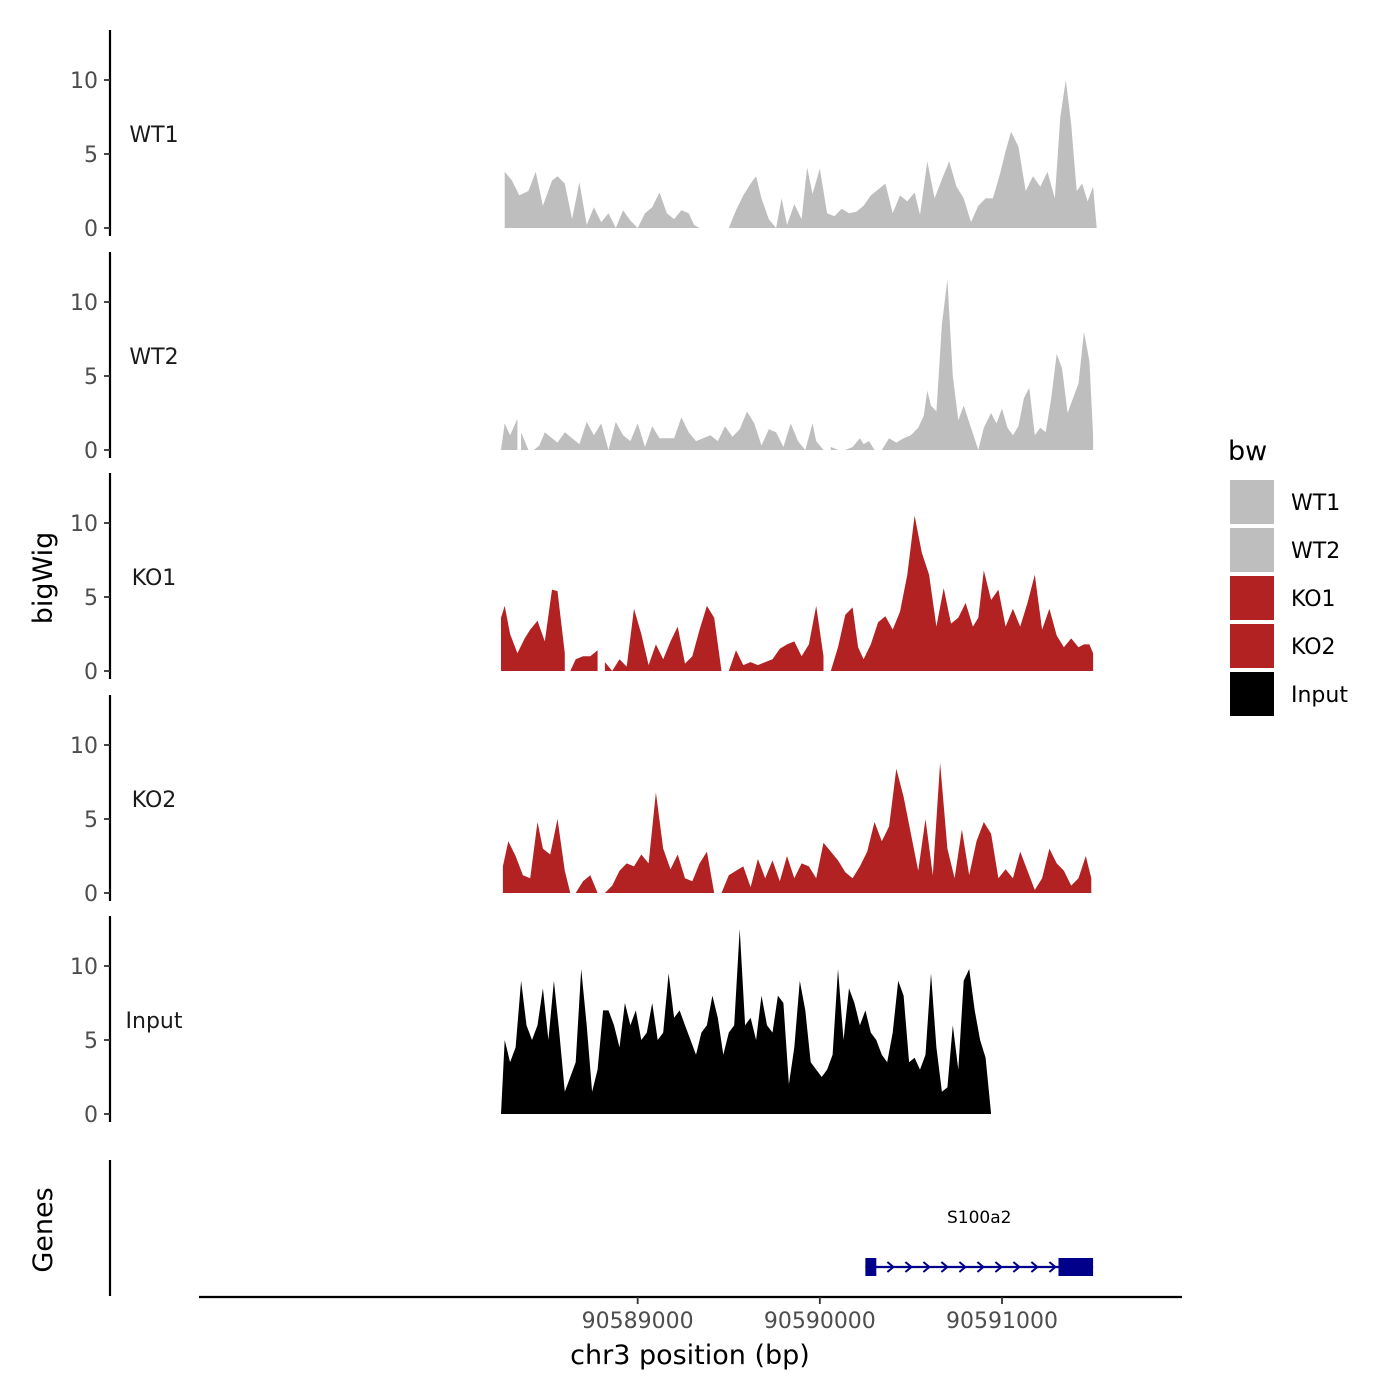 The height and width of the screenshot is (1400, 1400). Describe the element at coordinates (1315, 503) in the screenshot. I see `legend-label-wt1: WT1` at that location.